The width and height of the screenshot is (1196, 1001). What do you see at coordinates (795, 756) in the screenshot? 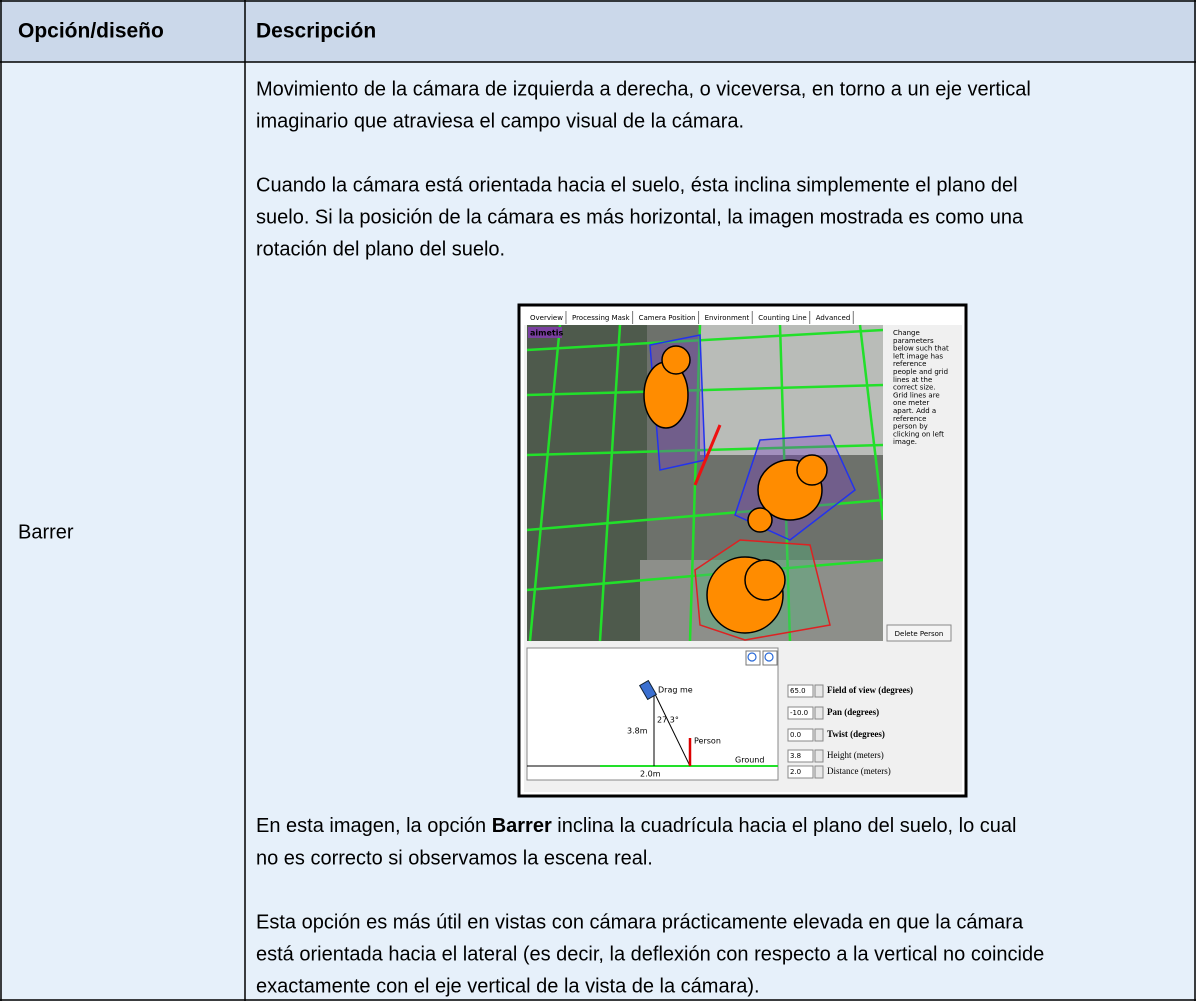
I see `input-value: 3.8` at bounding box center [795, 756].